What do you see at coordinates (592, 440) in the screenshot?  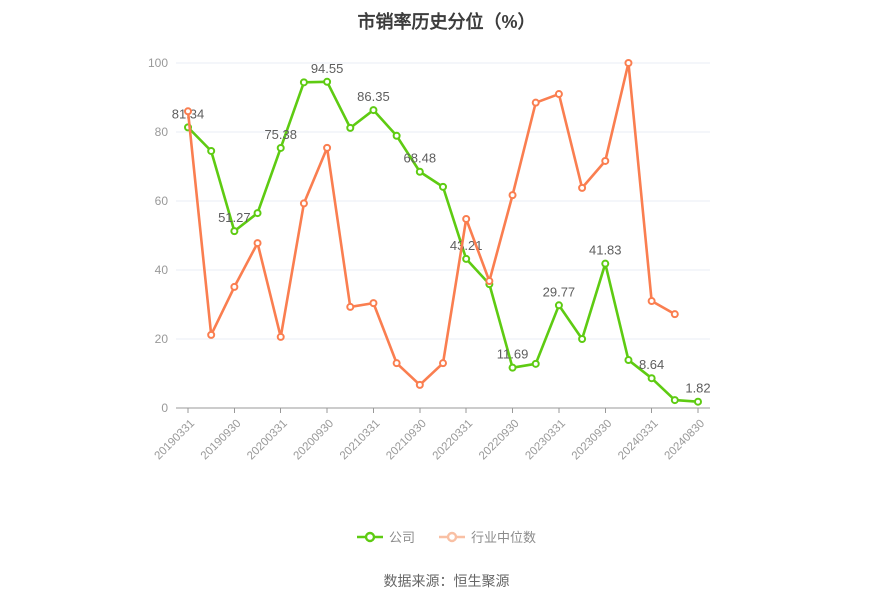 I see `x-axis-tick-label: 20230930` at bounding box center [592, 440].